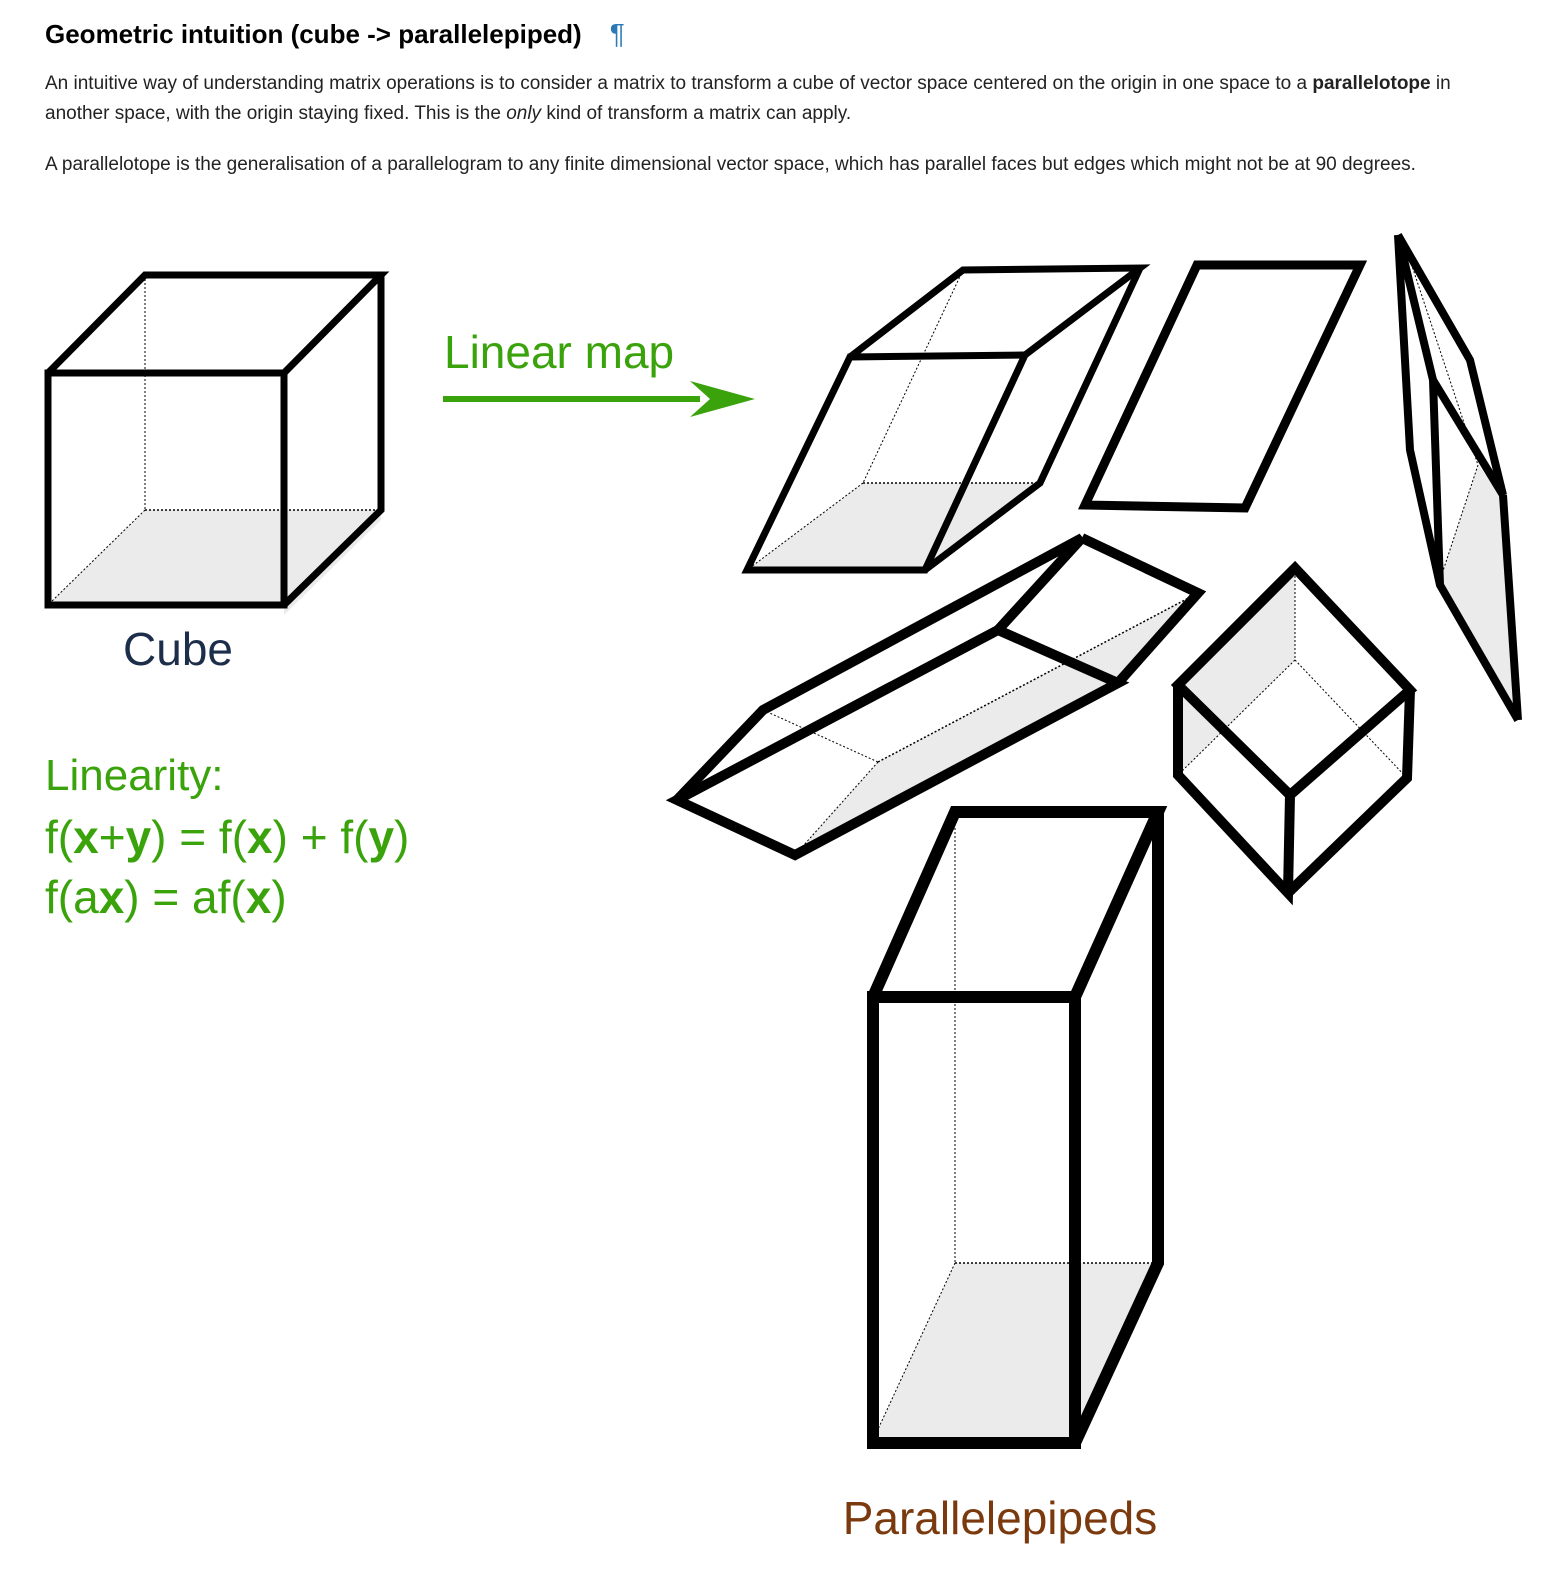 This screenshot has height=1576, width=1554. I want to click on permalink-pilcrow-icon: ¶, so click(617, 33).